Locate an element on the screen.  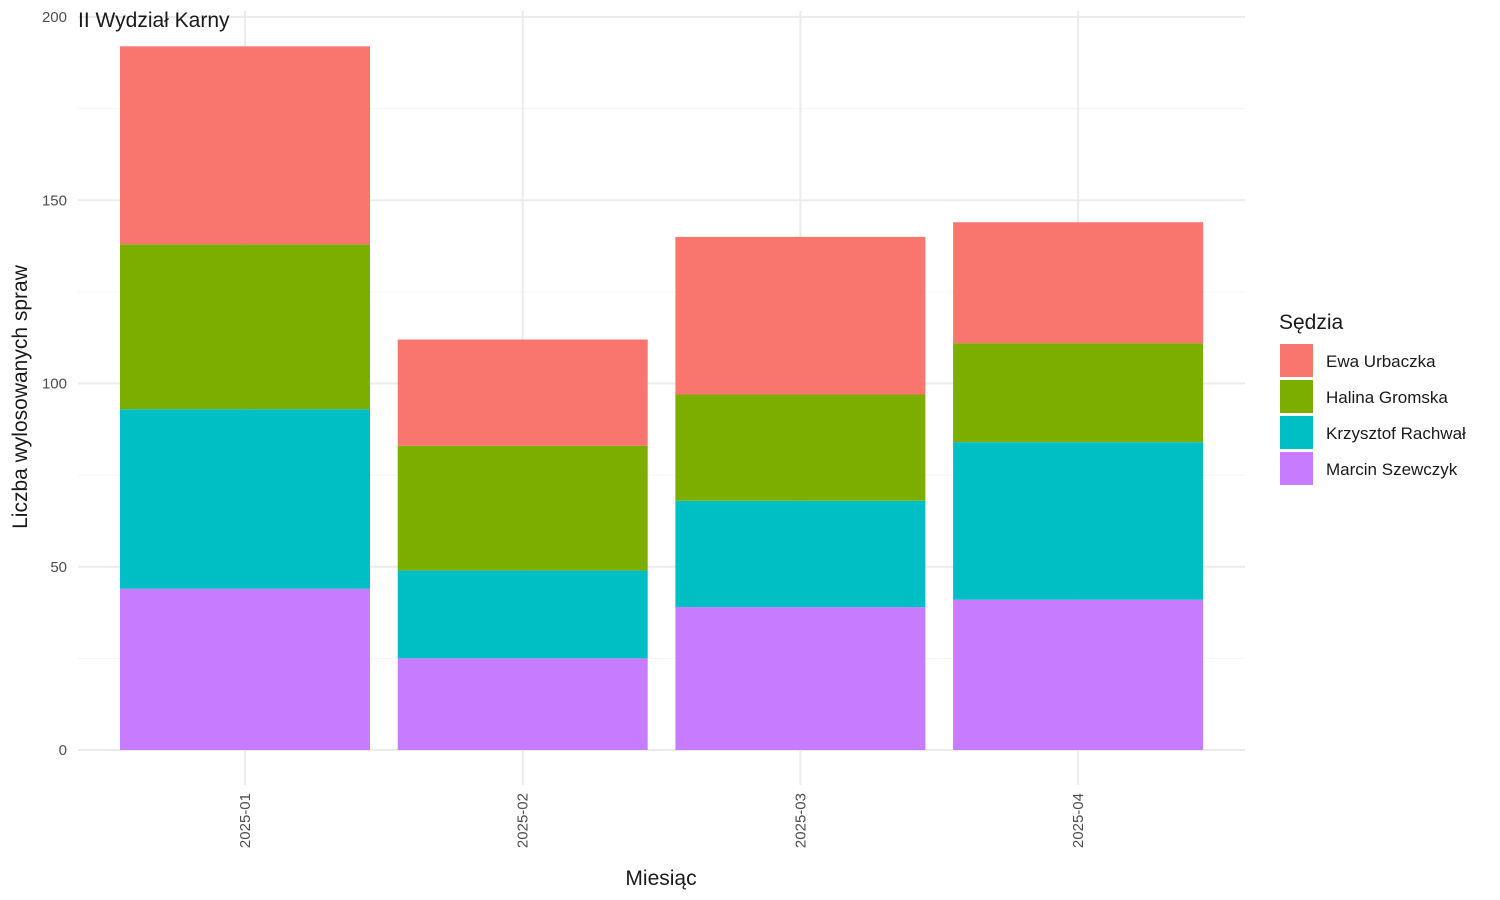
x-tick-label: 2025-03 is located at coordinates (800, 820).